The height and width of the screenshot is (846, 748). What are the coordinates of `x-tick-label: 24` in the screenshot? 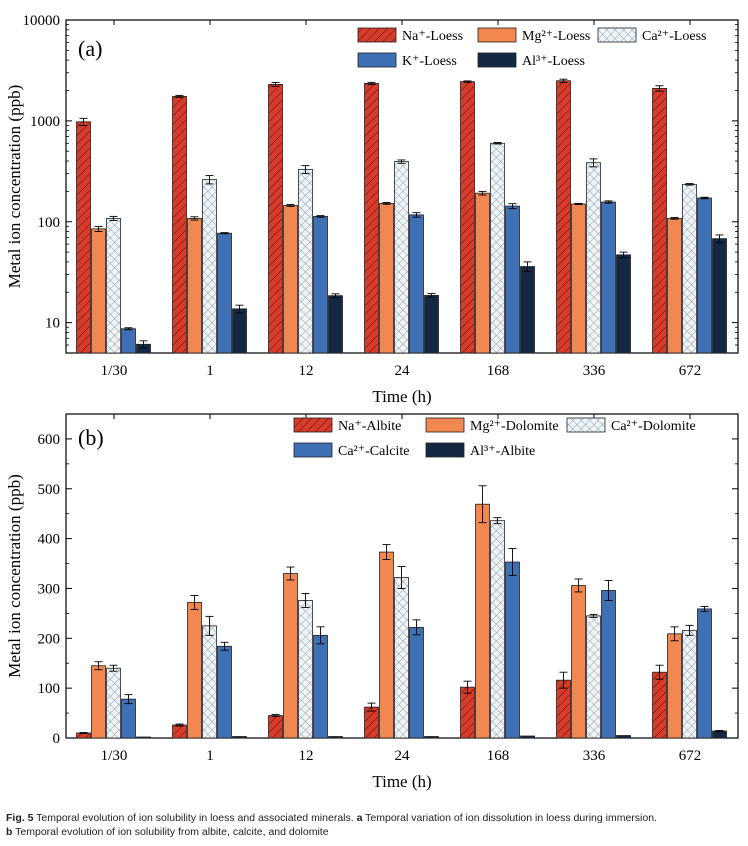 It's located at (403, 756).